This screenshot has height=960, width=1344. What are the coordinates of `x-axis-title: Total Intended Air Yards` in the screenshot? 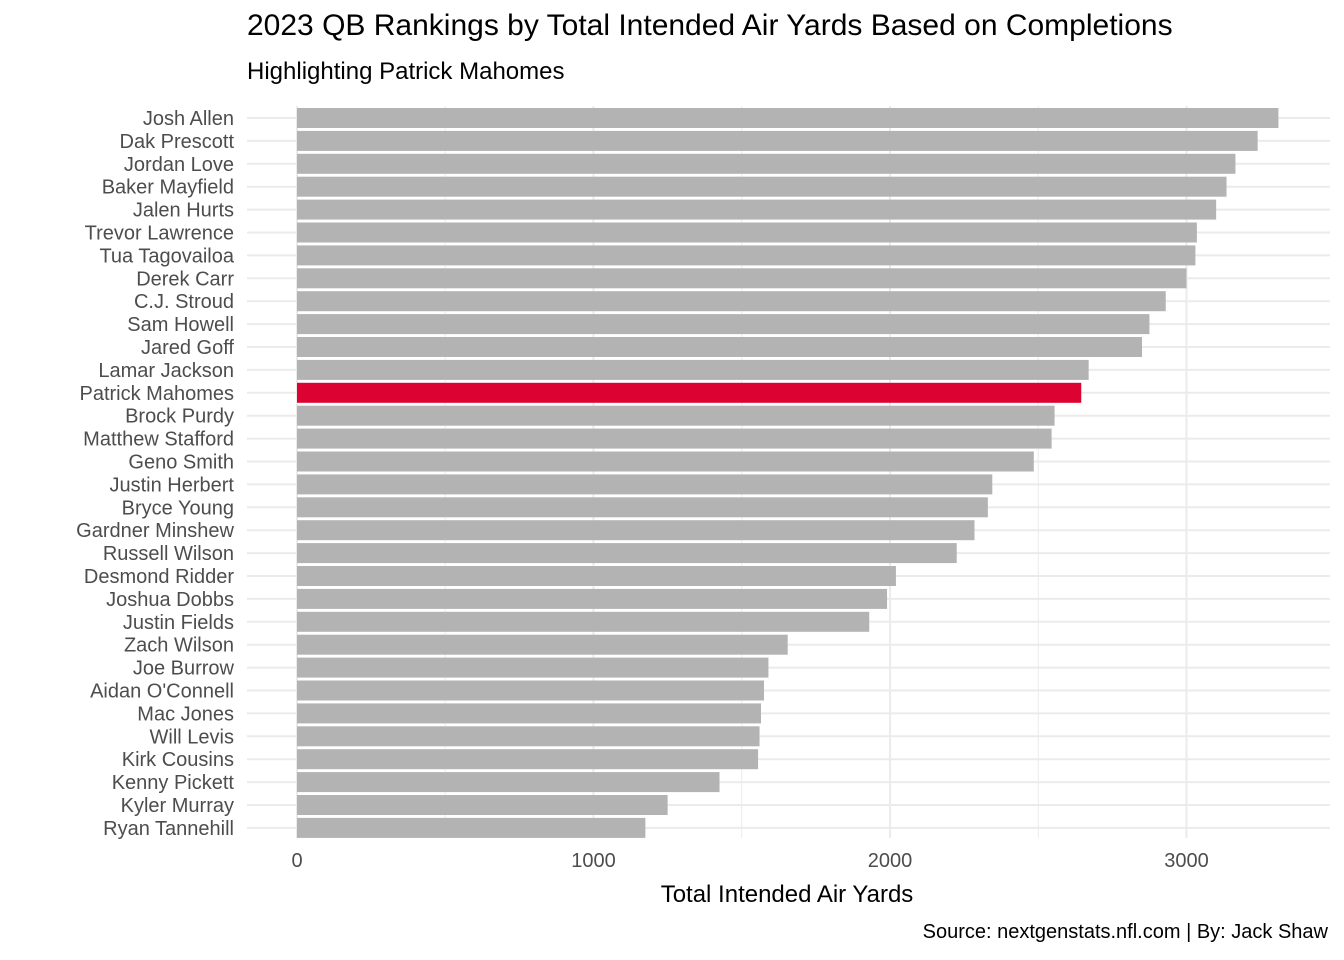 It's located at (787, 894).